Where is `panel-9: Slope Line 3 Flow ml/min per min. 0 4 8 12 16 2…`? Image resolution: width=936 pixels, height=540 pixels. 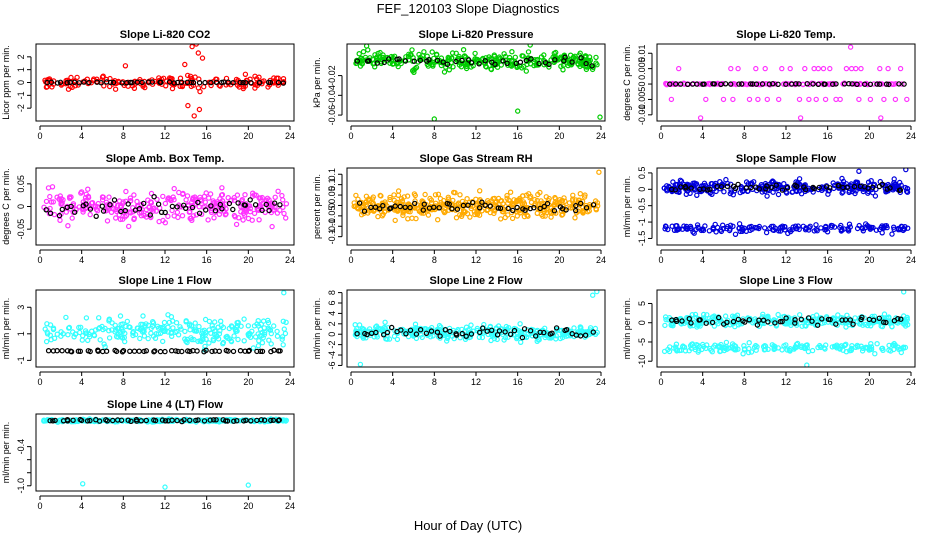
panel-9: Slope Line 3 Flow ml/min per min. 0 4 8 12 16 2… is located at coordinates (769, 331).